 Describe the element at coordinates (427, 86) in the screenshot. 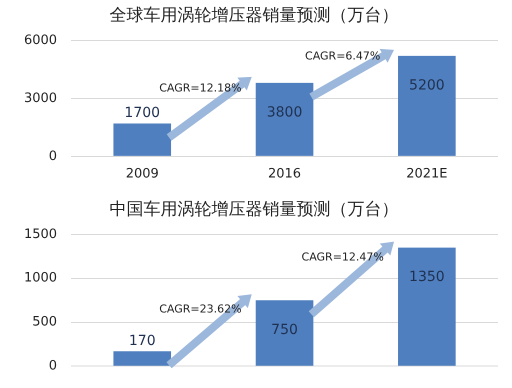

I see `data-label: 5200` at that location.